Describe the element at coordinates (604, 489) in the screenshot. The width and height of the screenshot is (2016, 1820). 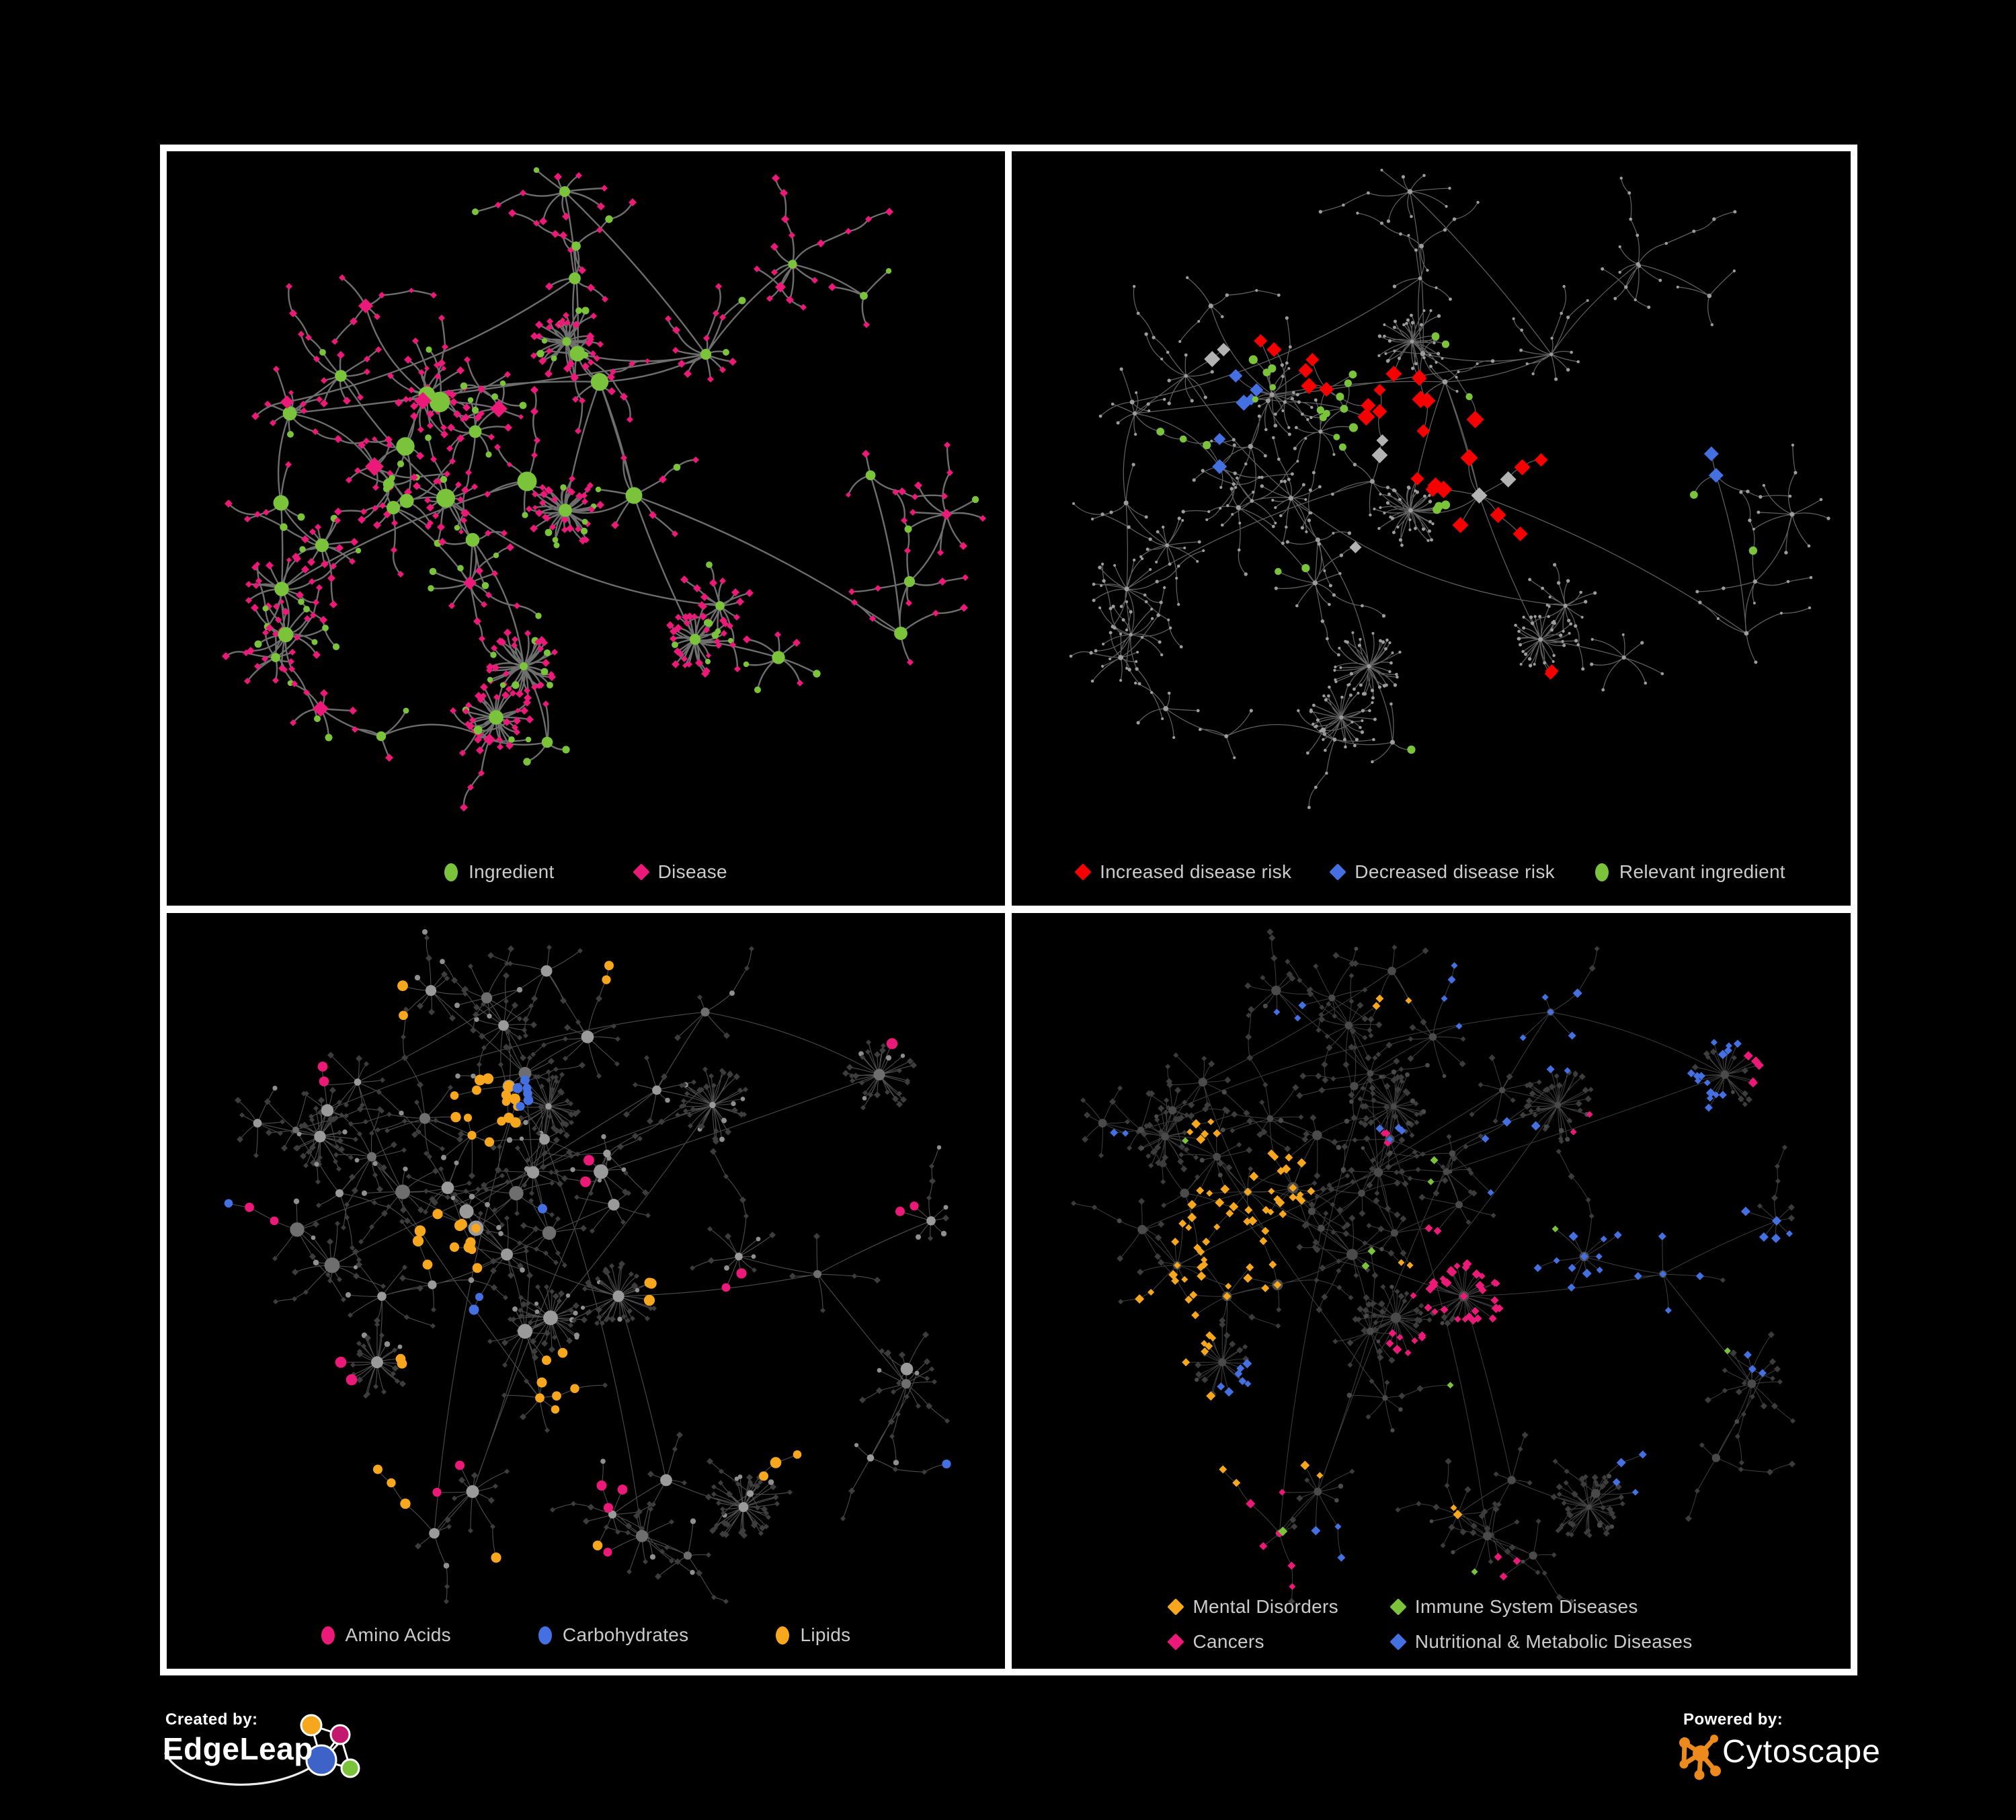
I see `network-canvas-ingredient-disease` at that location.